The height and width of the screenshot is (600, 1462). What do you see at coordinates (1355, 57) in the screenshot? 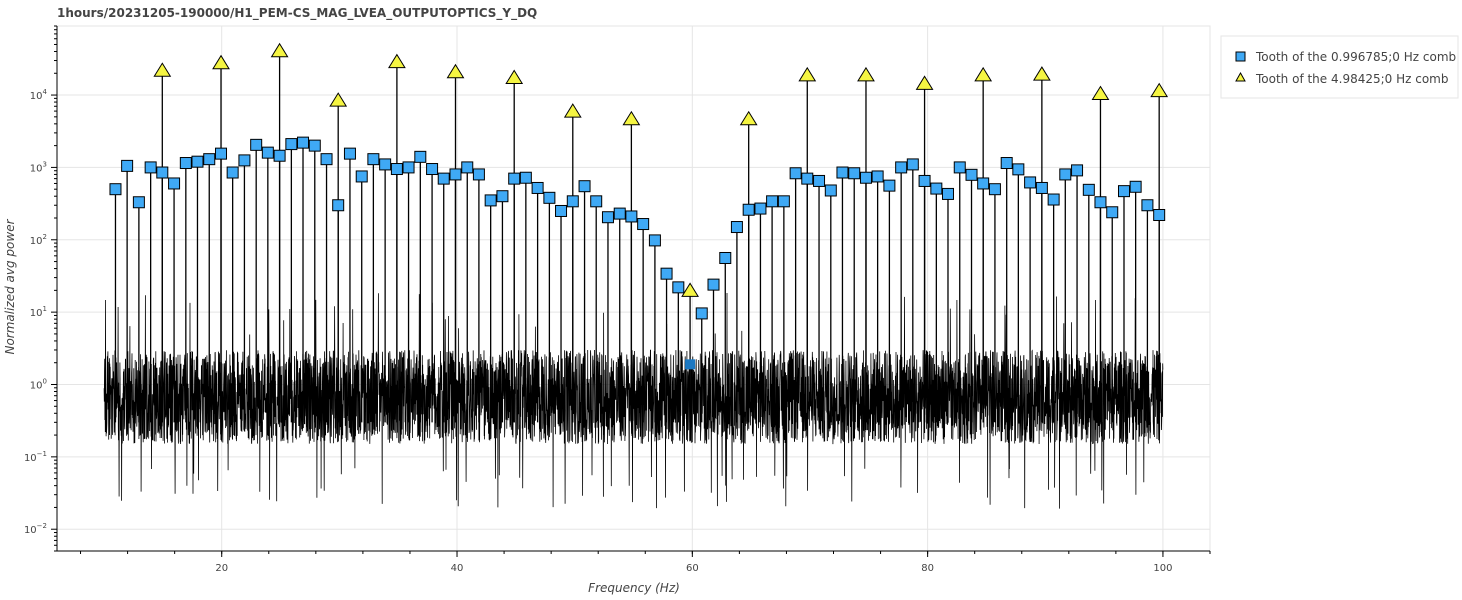
I see `legend-entry-comb-1: Tooth of the 0.996785;0 Hz comb` at bounding box center [1355, 57].